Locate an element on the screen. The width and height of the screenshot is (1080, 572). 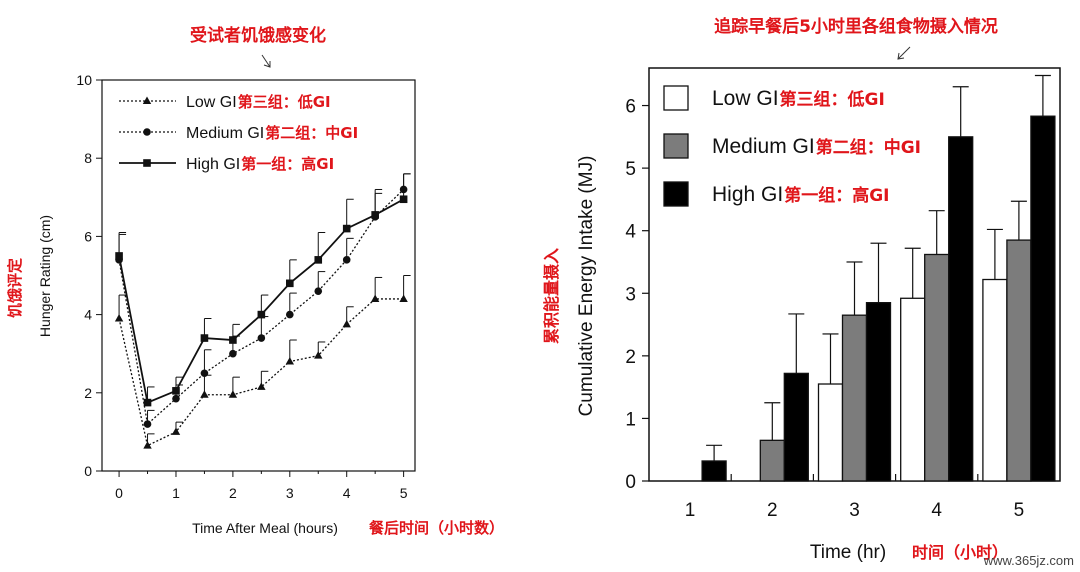
energy-y-axis-label-cn: 累积能量摄入 is located at coordinates (551, 296).